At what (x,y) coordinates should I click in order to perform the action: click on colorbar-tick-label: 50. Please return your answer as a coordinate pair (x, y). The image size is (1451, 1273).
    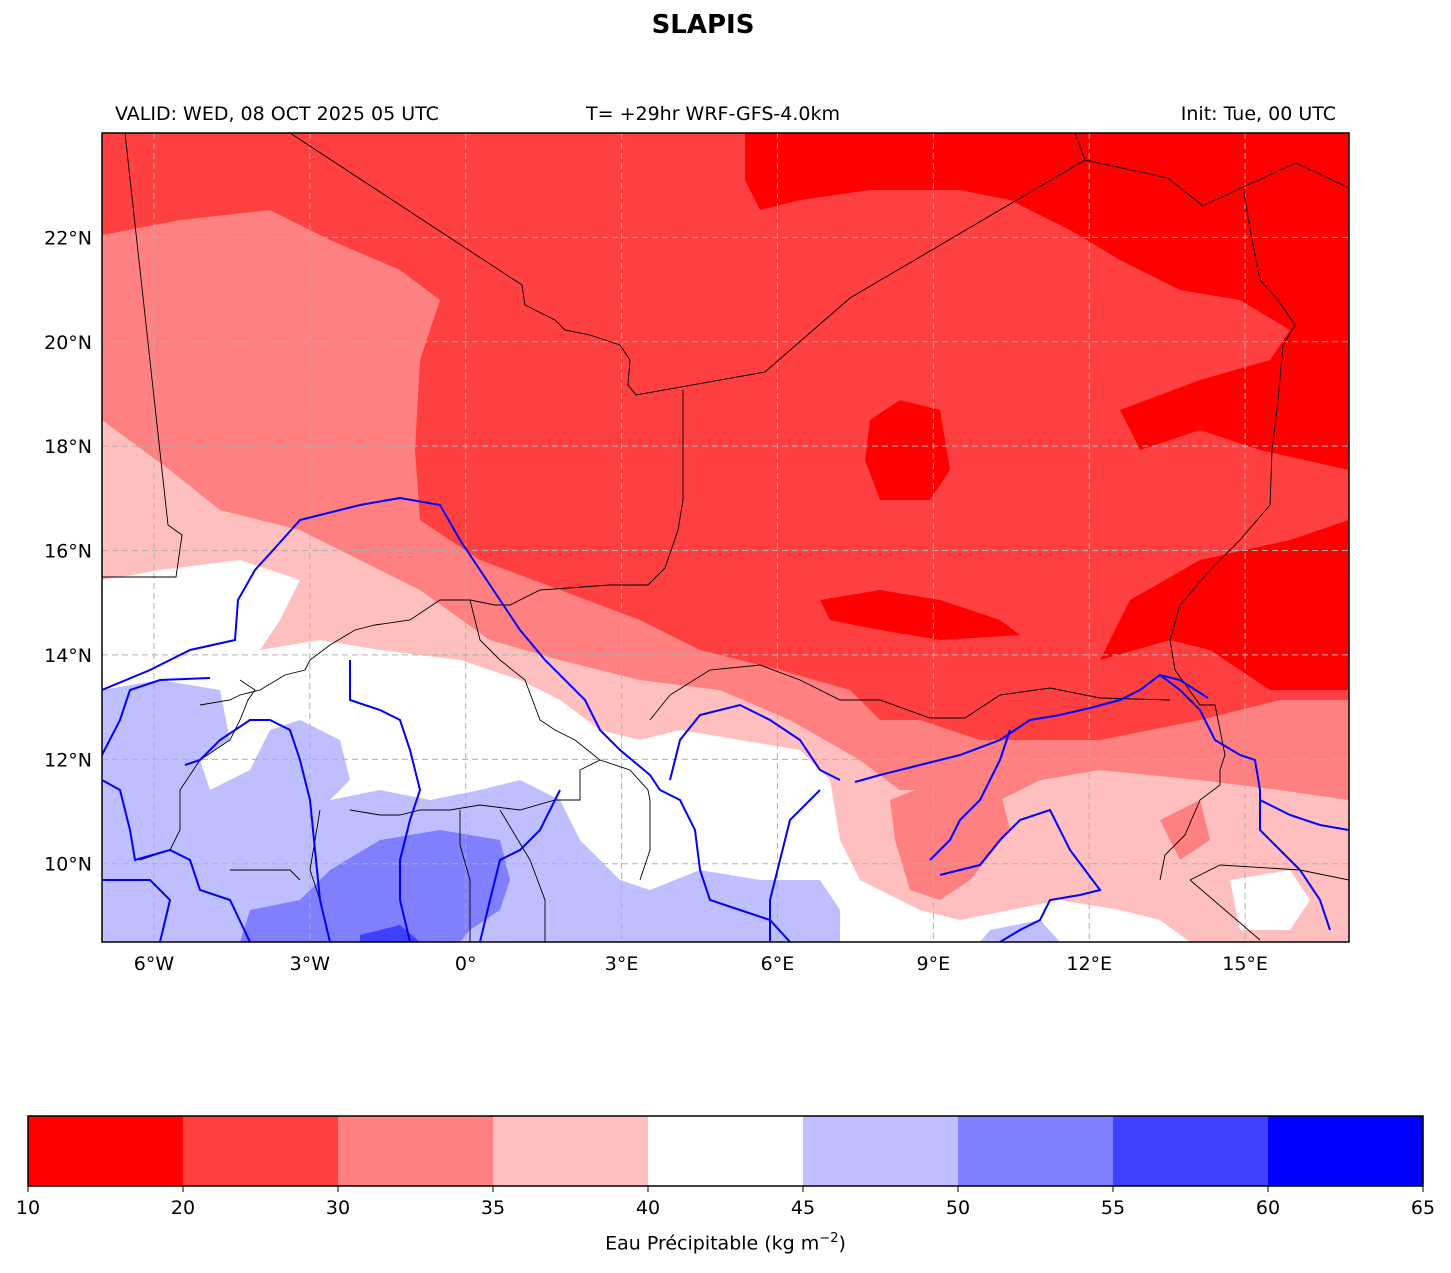
    Looking at the image, I should click on (958, 1208).